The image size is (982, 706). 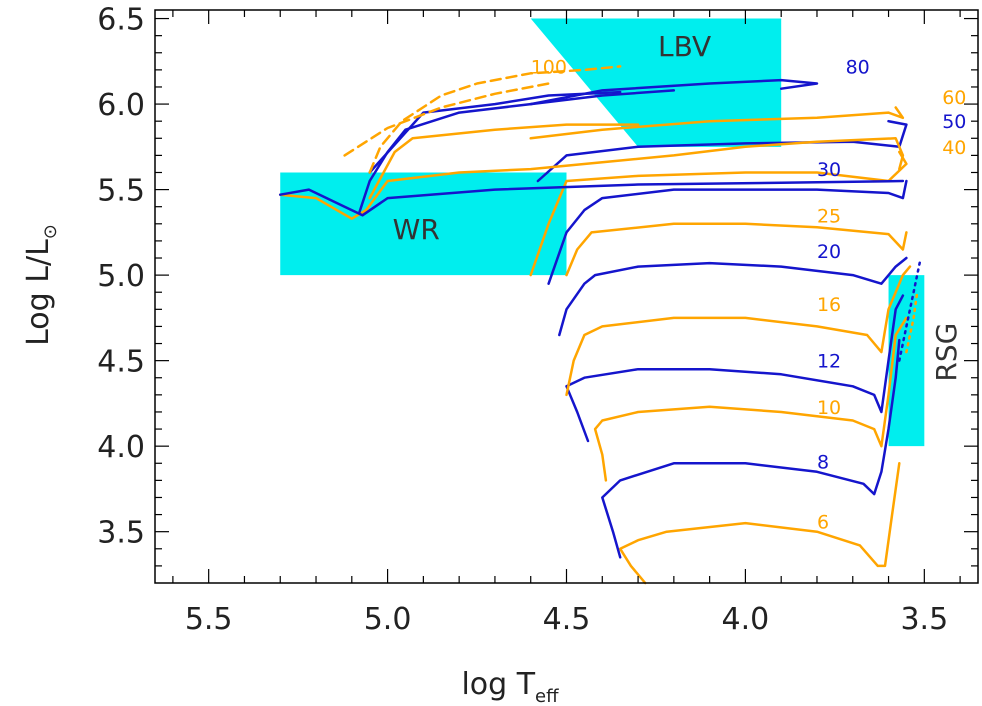 What do you see at coordinates (209, 619) in the screenshot?
I see `x-tick-label: 5.5` at bounding box center [209, 619].